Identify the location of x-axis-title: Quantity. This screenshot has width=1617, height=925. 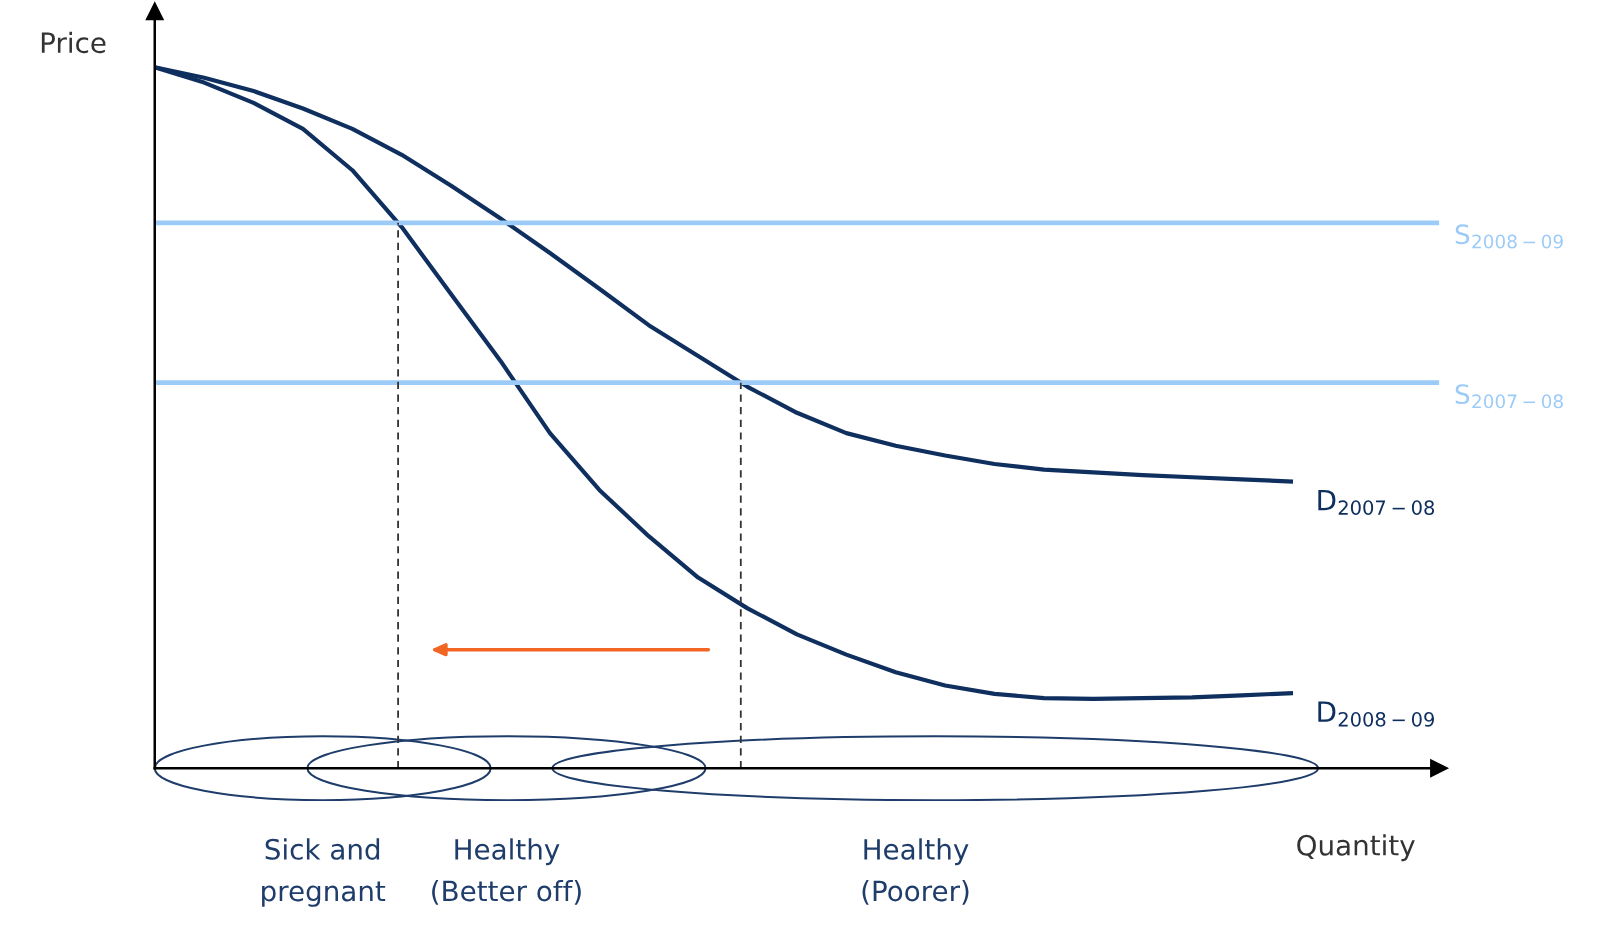
(1356, 848).